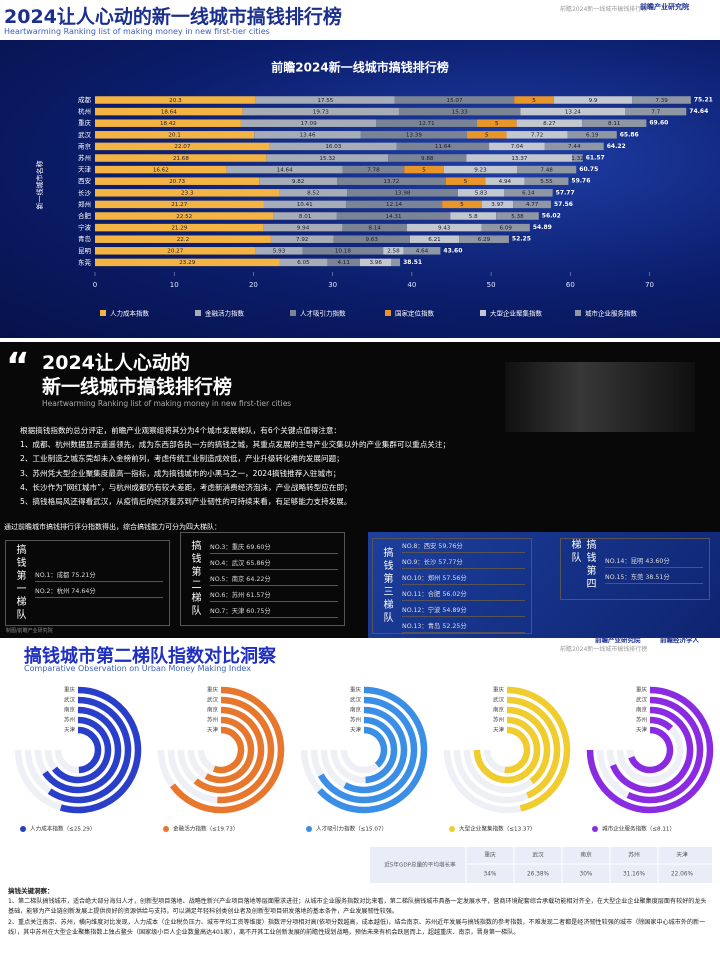 The image size is (720, 960). I want to click on tier-entry: NO.8：西安 59.76分, so click(463, 546).